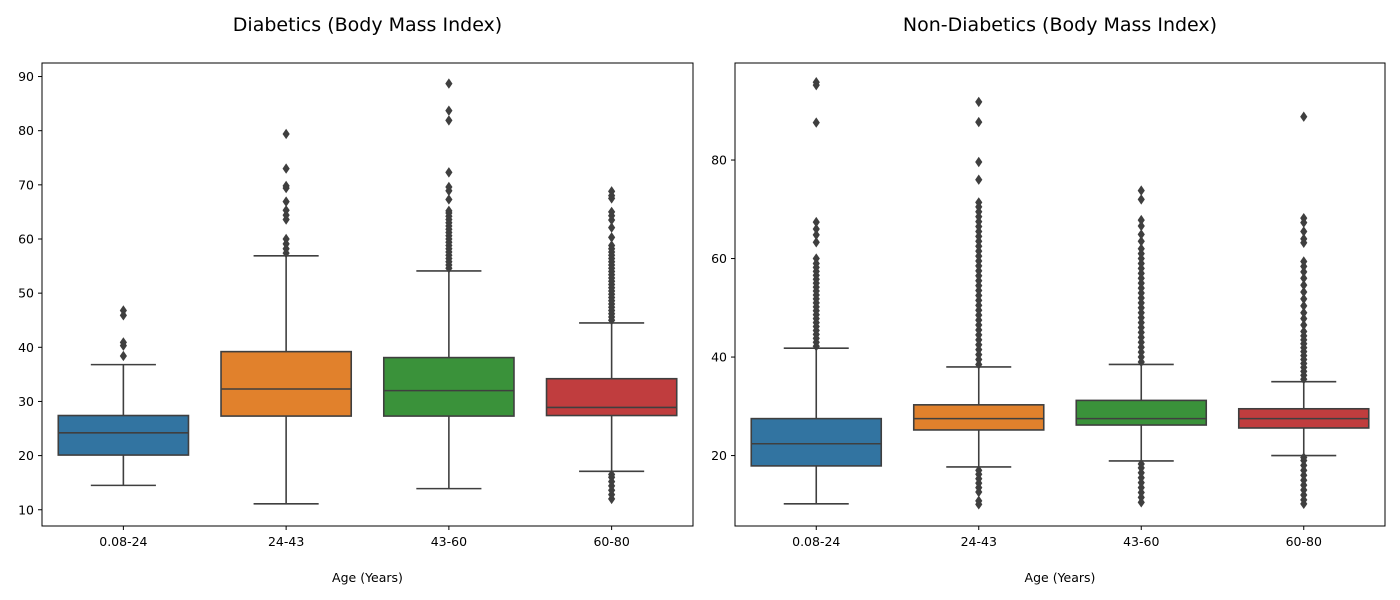  What do you see at coordinates (26, 509) in the screenshot?
I see `y-tick-label: 10` at bounding box center [26, 509].